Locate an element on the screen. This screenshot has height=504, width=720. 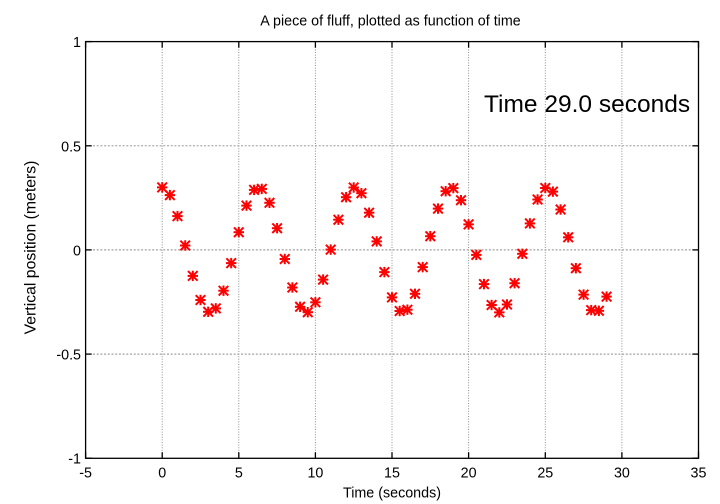
svg-text: 1 is located at coordinates (77, 43).